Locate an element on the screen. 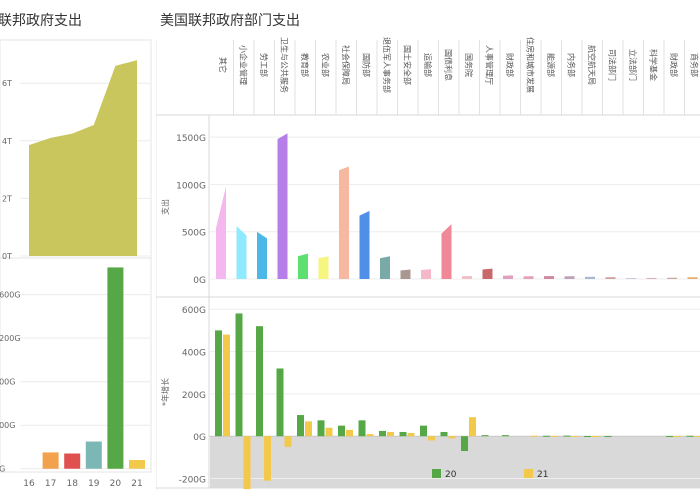 This screenshot has width=700, height=500. area-y-tick-label: 2T is located at coordinates (7, 198).